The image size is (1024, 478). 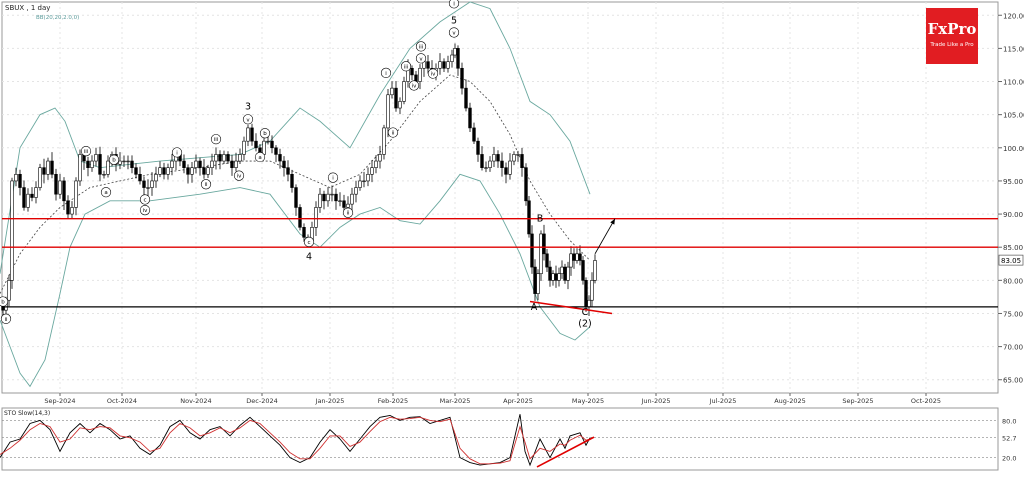 What do you see at coordinates (1013, 348) in the screenshot?
I see `y-tick-label: 70.00` at bounding box center [1013, 348].